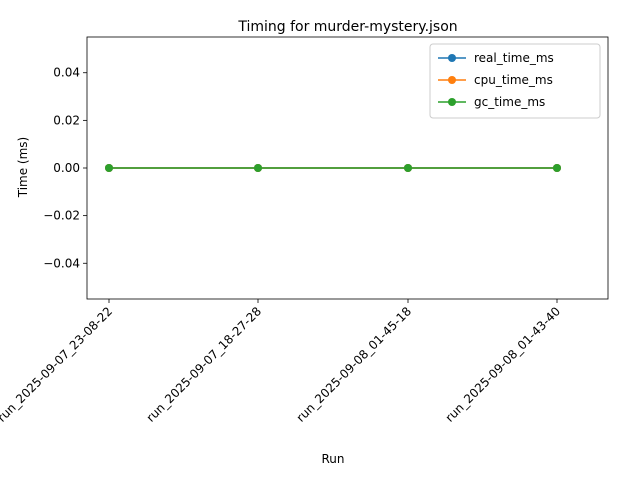 The height and width of the screenshot is (480, 640). Describe the element at coordinates (503, 364) in the screenshot. I see `x-tick-label: run_2025-09-08_01-43-40` at that location.